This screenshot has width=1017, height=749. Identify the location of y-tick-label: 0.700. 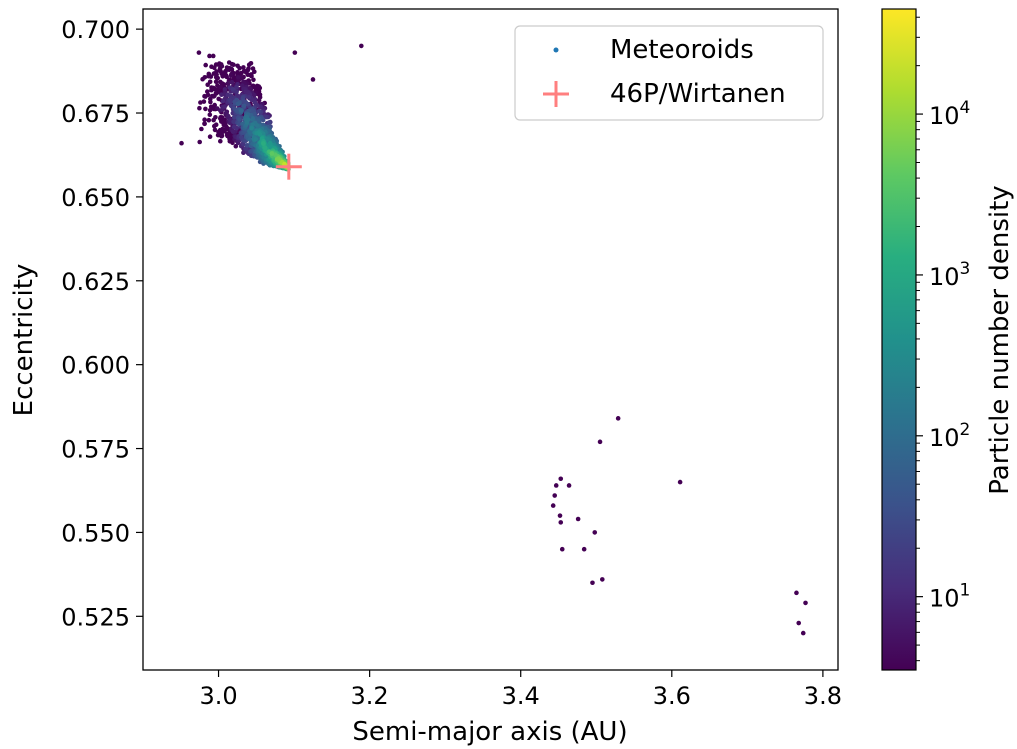
(95, 30).